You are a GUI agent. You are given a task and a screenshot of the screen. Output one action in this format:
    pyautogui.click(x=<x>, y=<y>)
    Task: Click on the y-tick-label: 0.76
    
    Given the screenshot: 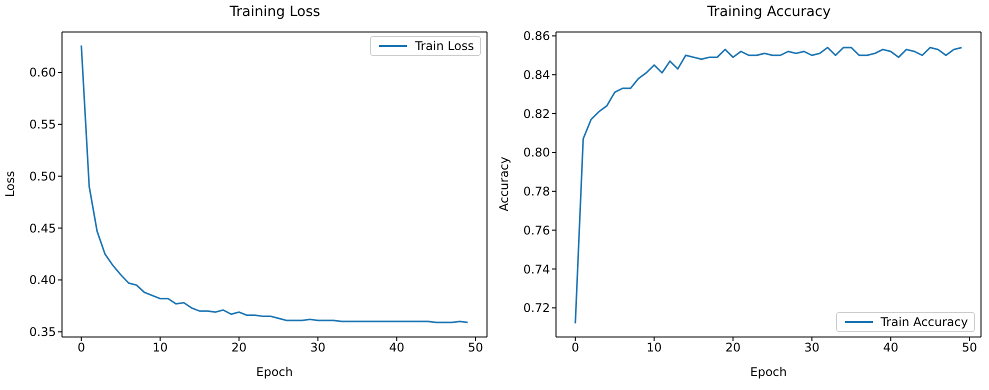 What is the action you would take?
    pyautogui.click(x=536, y=230)
    